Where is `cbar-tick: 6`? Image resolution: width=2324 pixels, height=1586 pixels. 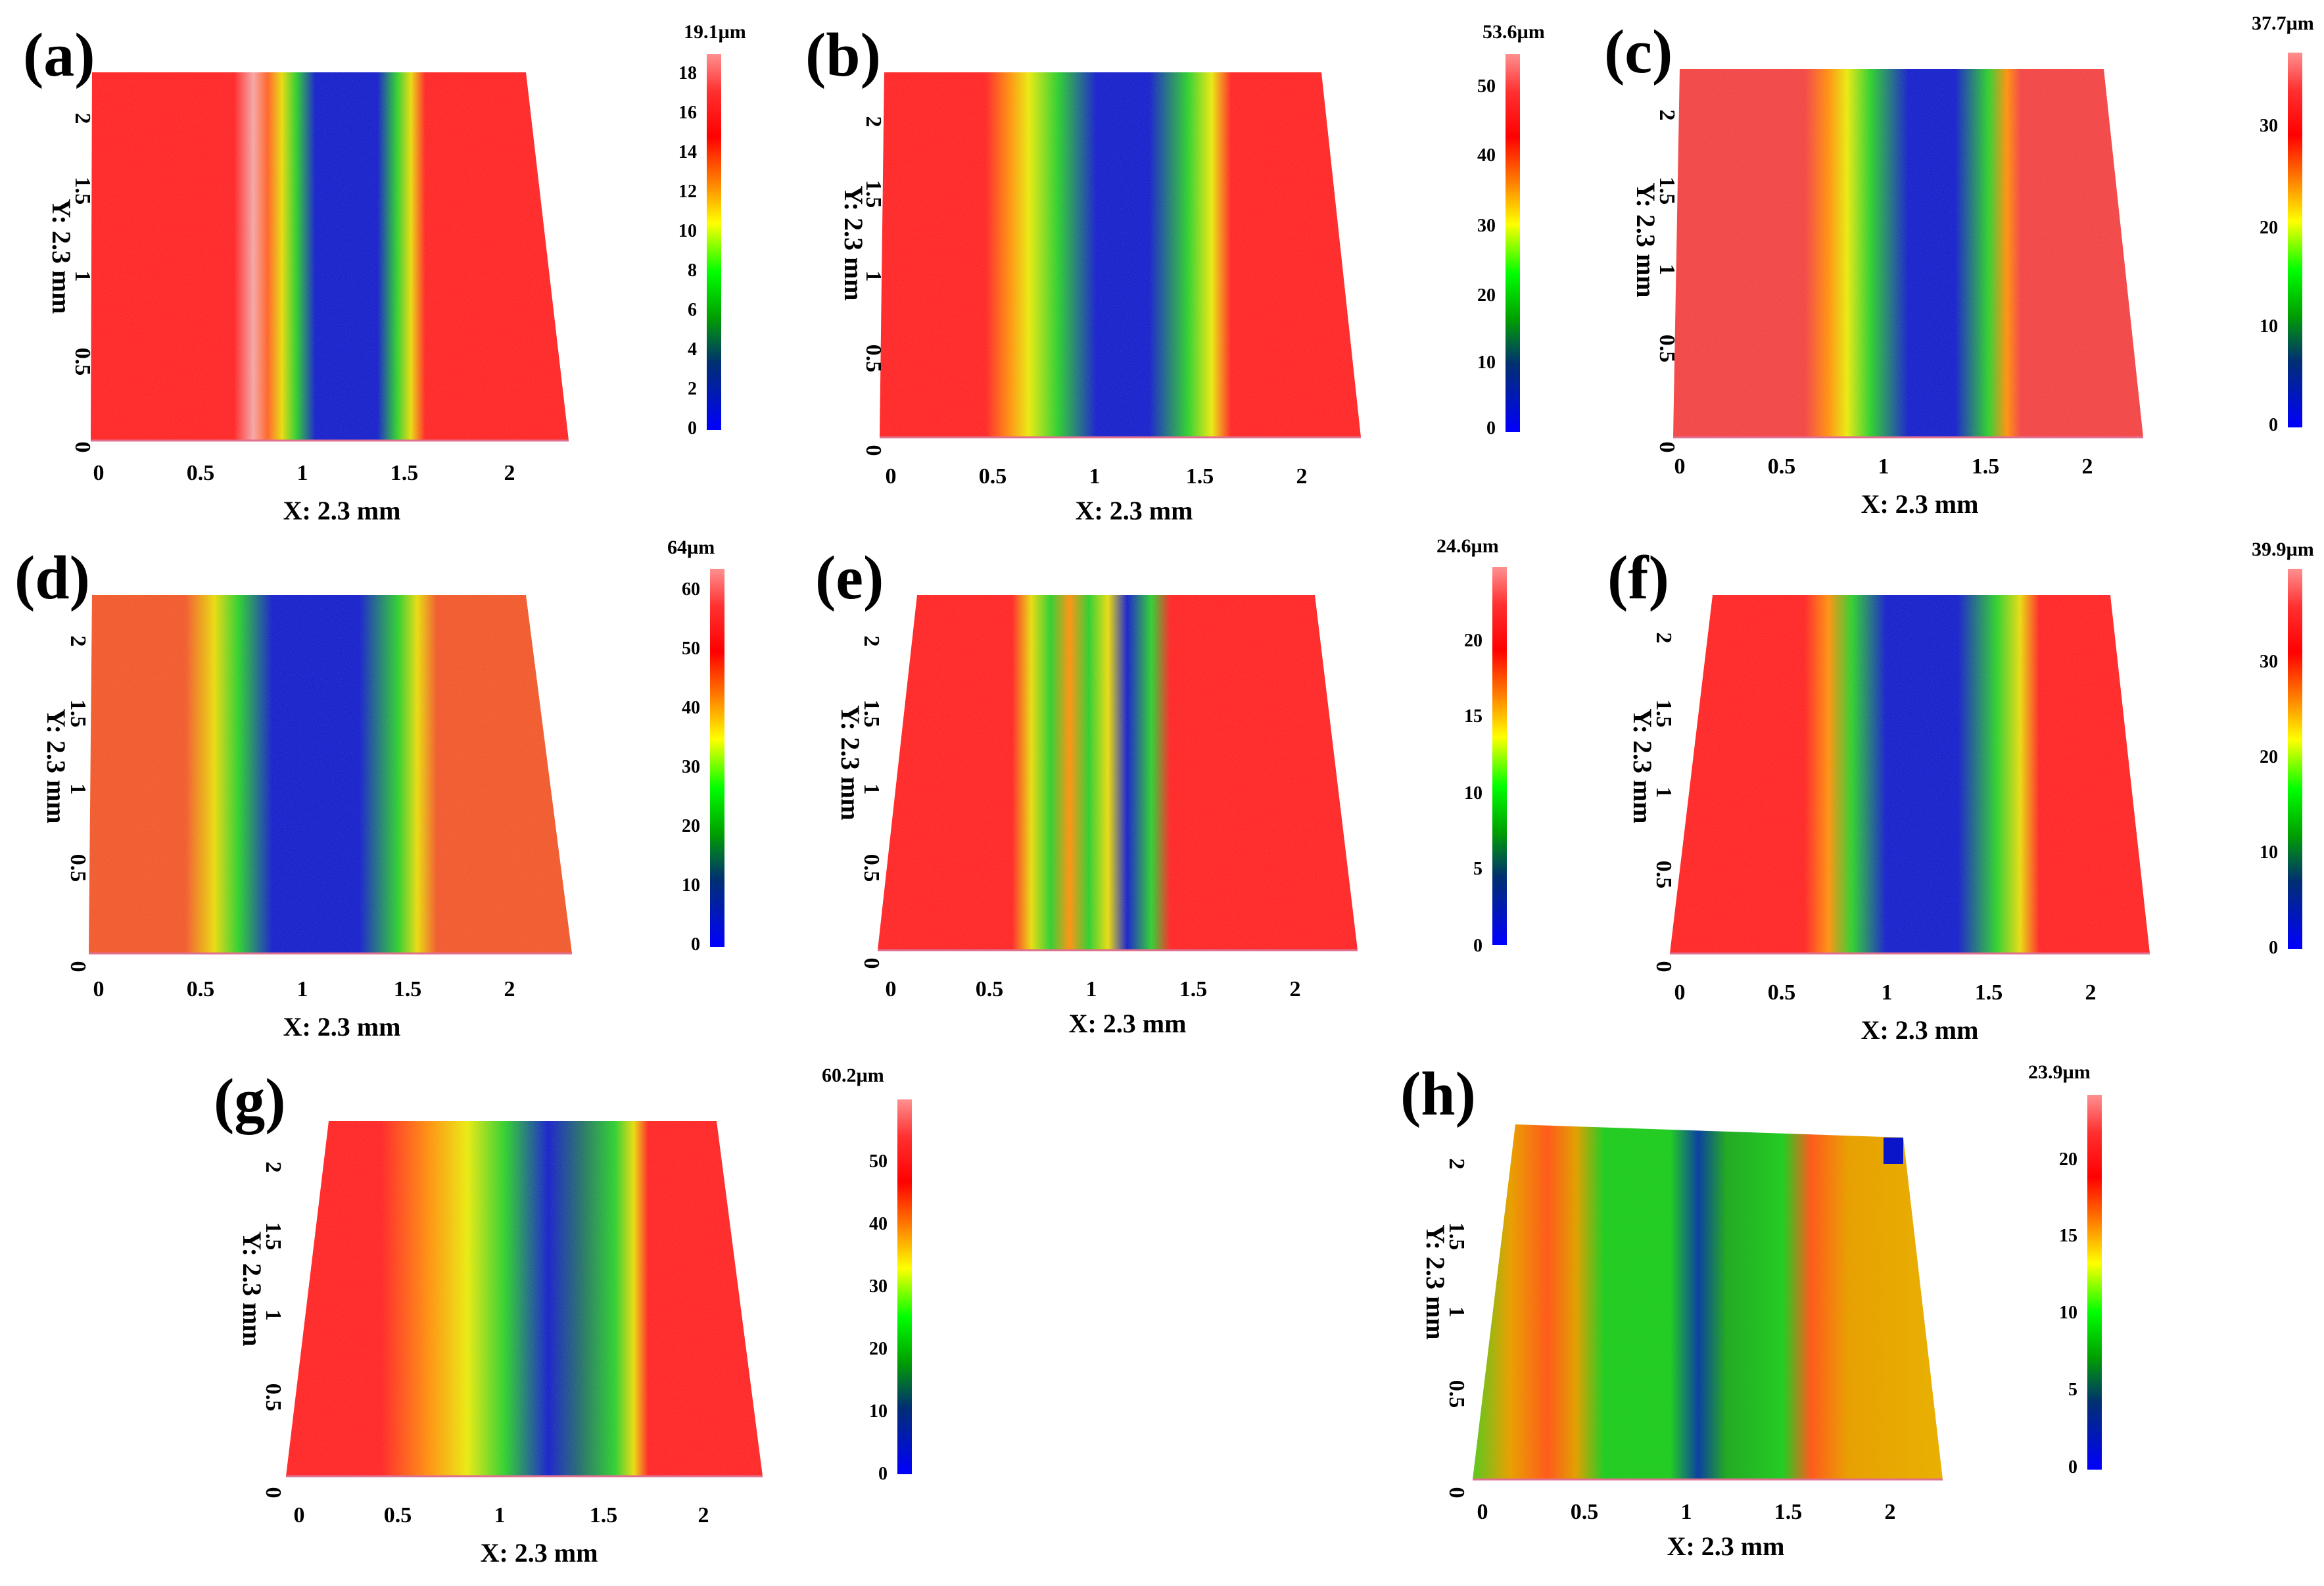 cbar-tick: 6 is located at coordinates (692, 310).